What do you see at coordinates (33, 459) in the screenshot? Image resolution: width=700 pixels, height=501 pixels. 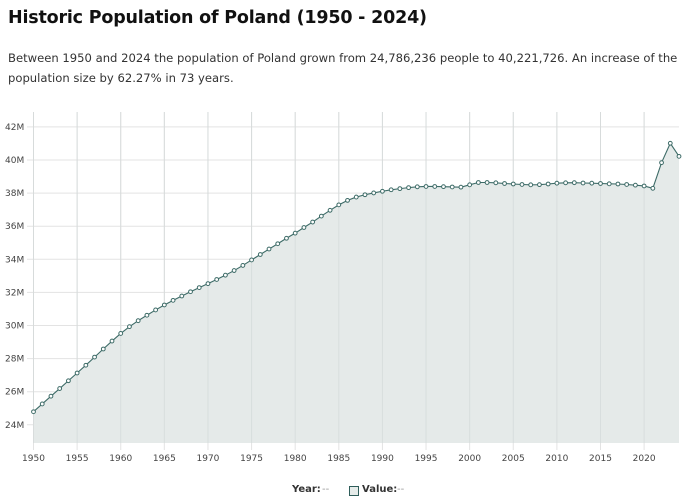 I see `x-tick-label: 1950` at bounding box center [33, 459].